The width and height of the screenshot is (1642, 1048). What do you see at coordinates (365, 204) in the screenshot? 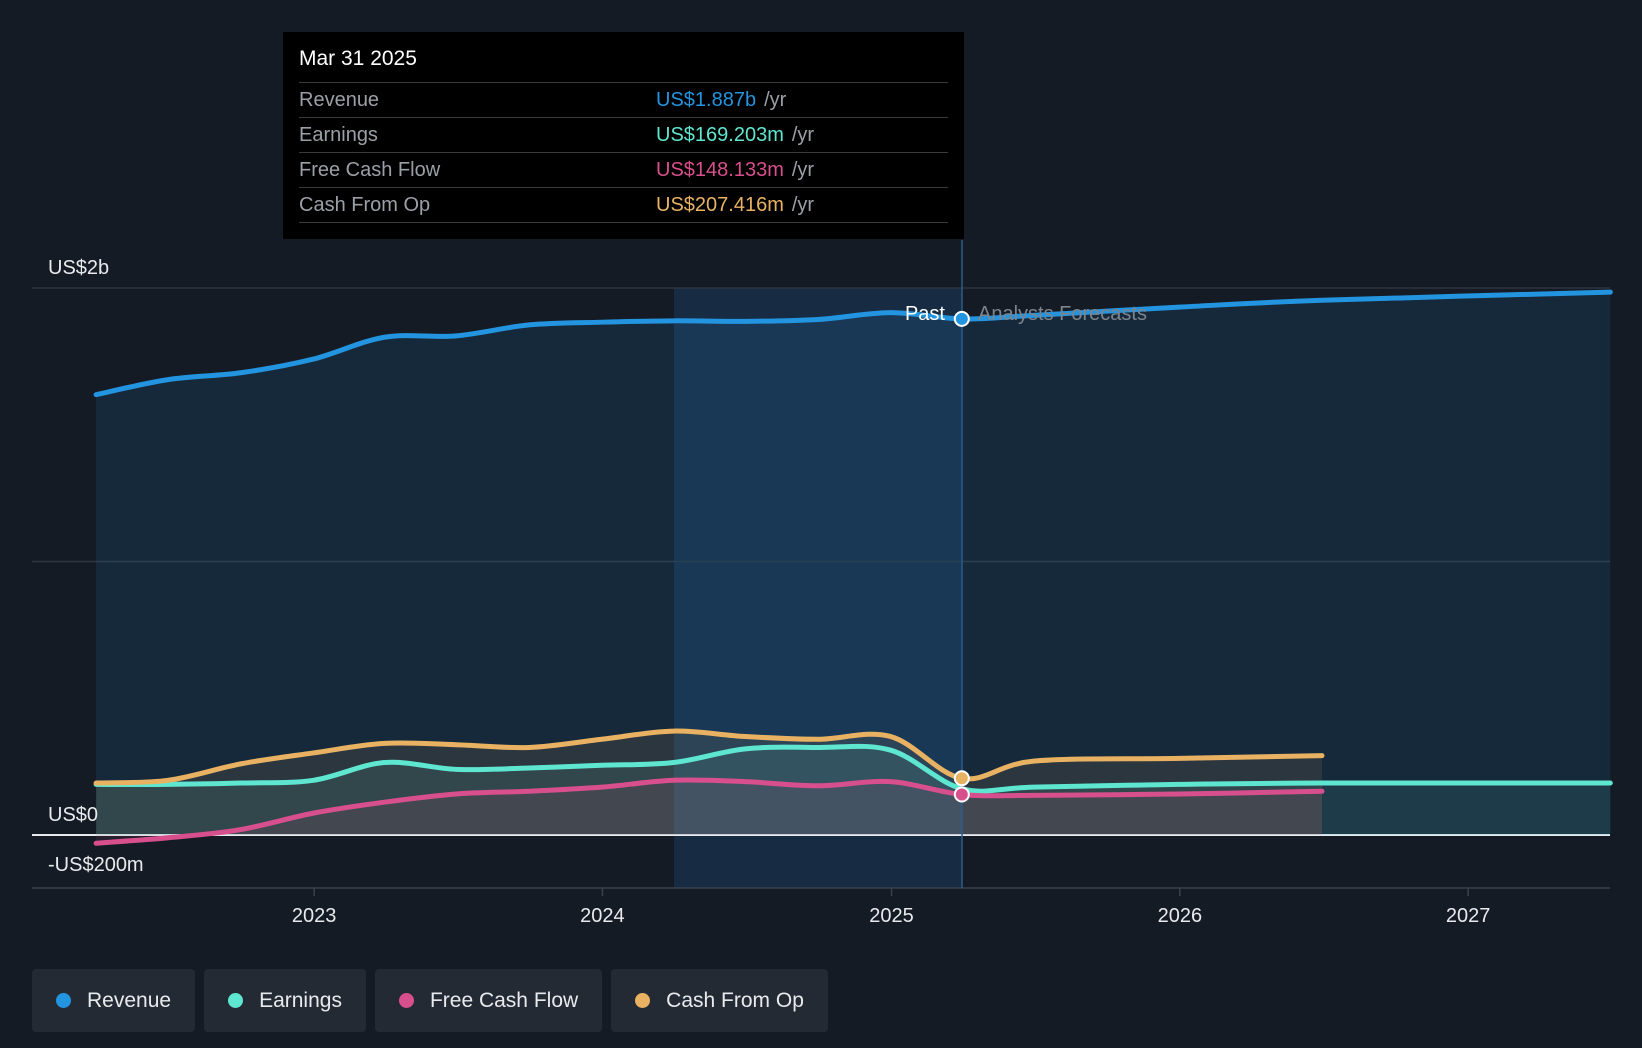
I see `tooltip-label: Cash From Op` at bounding box center [365, 204].